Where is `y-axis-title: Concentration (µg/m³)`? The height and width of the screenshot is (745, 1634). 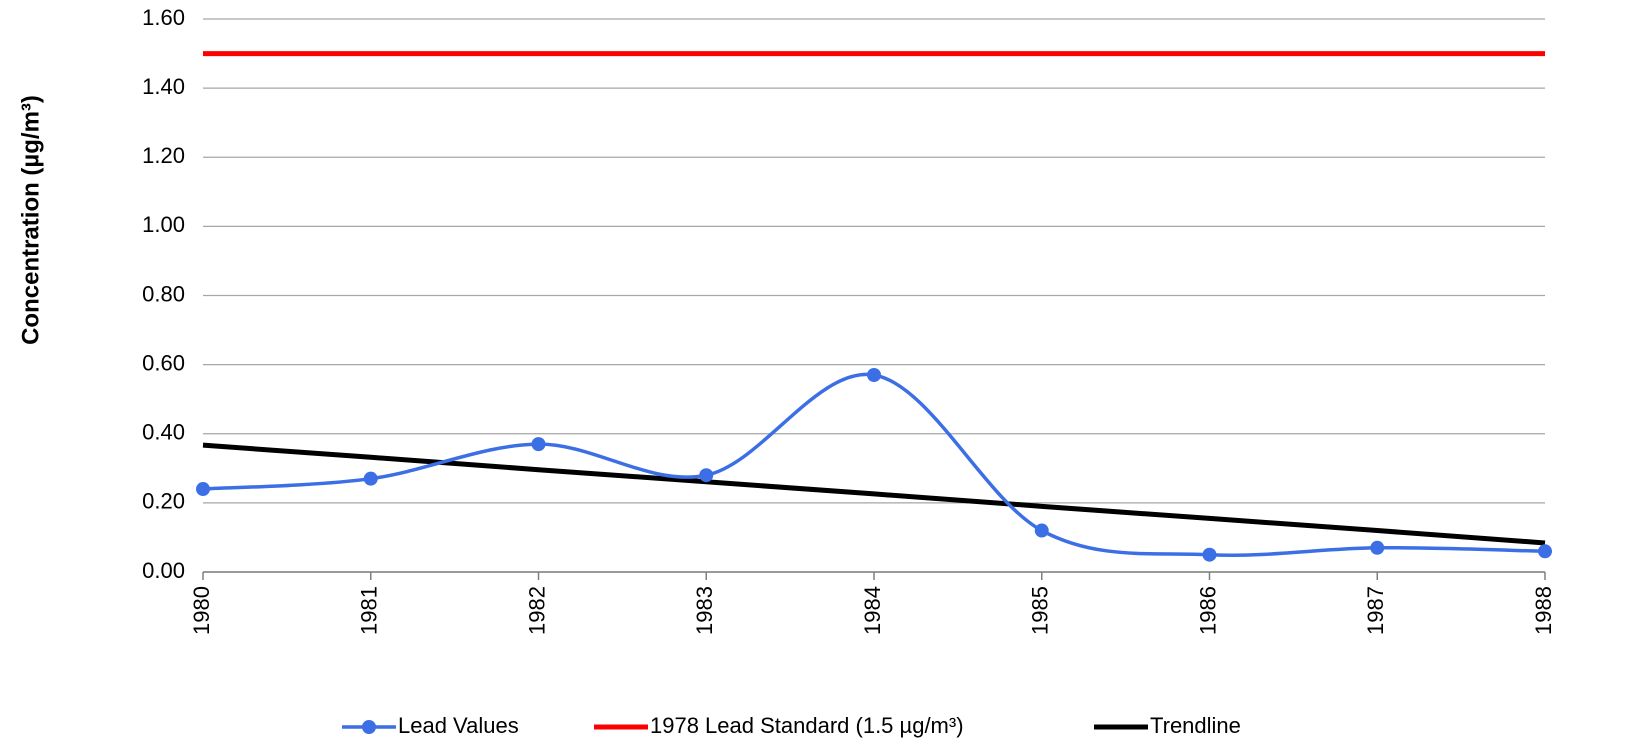 y-axis-title: Concentration (µg/m³) is located at coordinates (30, 220).